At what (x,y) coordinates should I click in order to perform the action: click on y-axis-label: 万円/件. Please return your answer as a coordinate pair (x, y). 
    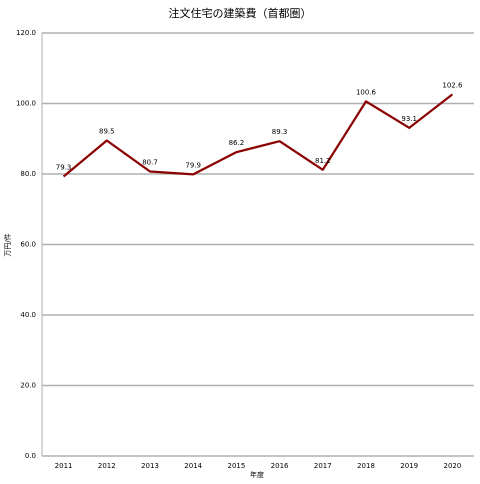
    Looking at the image, I should click on (7, 244).